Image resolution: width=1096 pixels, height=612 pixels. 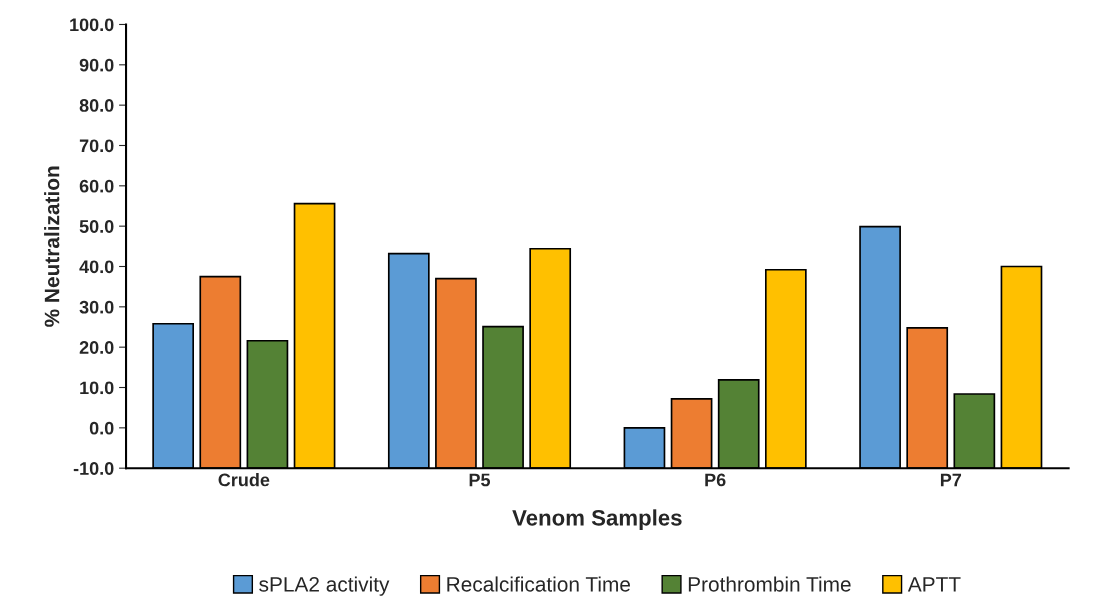 What do you see at coordinates (715, 480) in the screenshot?
I see `x-tick-label: P6` at bounding box center [715, 480].